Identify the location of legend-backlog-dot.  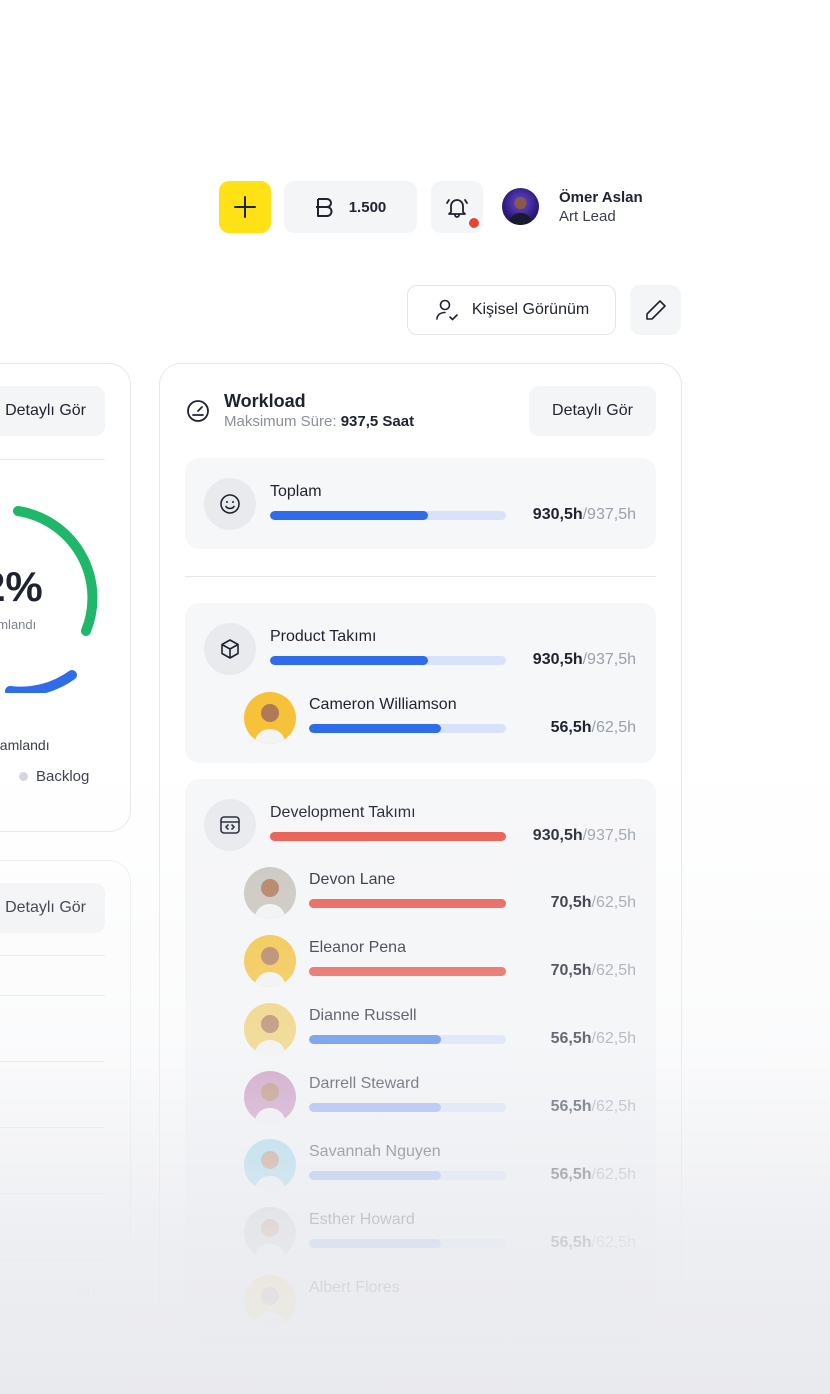
(23, 776).